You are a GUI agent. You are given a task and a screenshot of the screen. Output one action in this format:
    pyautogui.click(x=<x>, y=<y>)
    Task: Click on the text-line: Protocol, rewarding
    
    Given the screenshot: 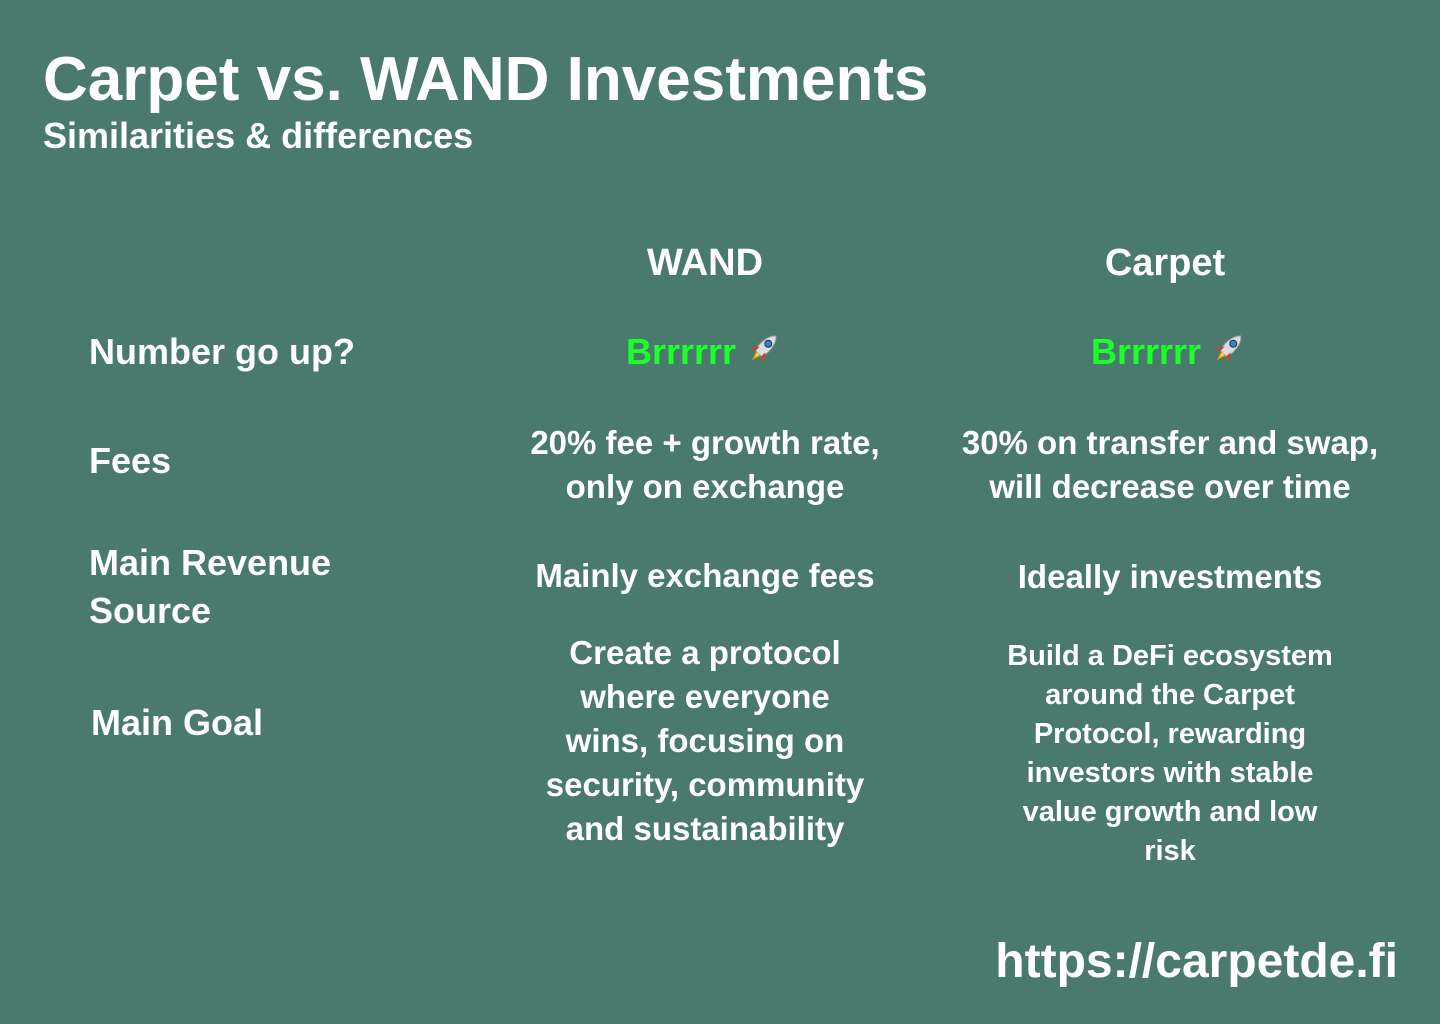 What is the action you would take?
    pyautogui.click(x=1170, y=734)
    